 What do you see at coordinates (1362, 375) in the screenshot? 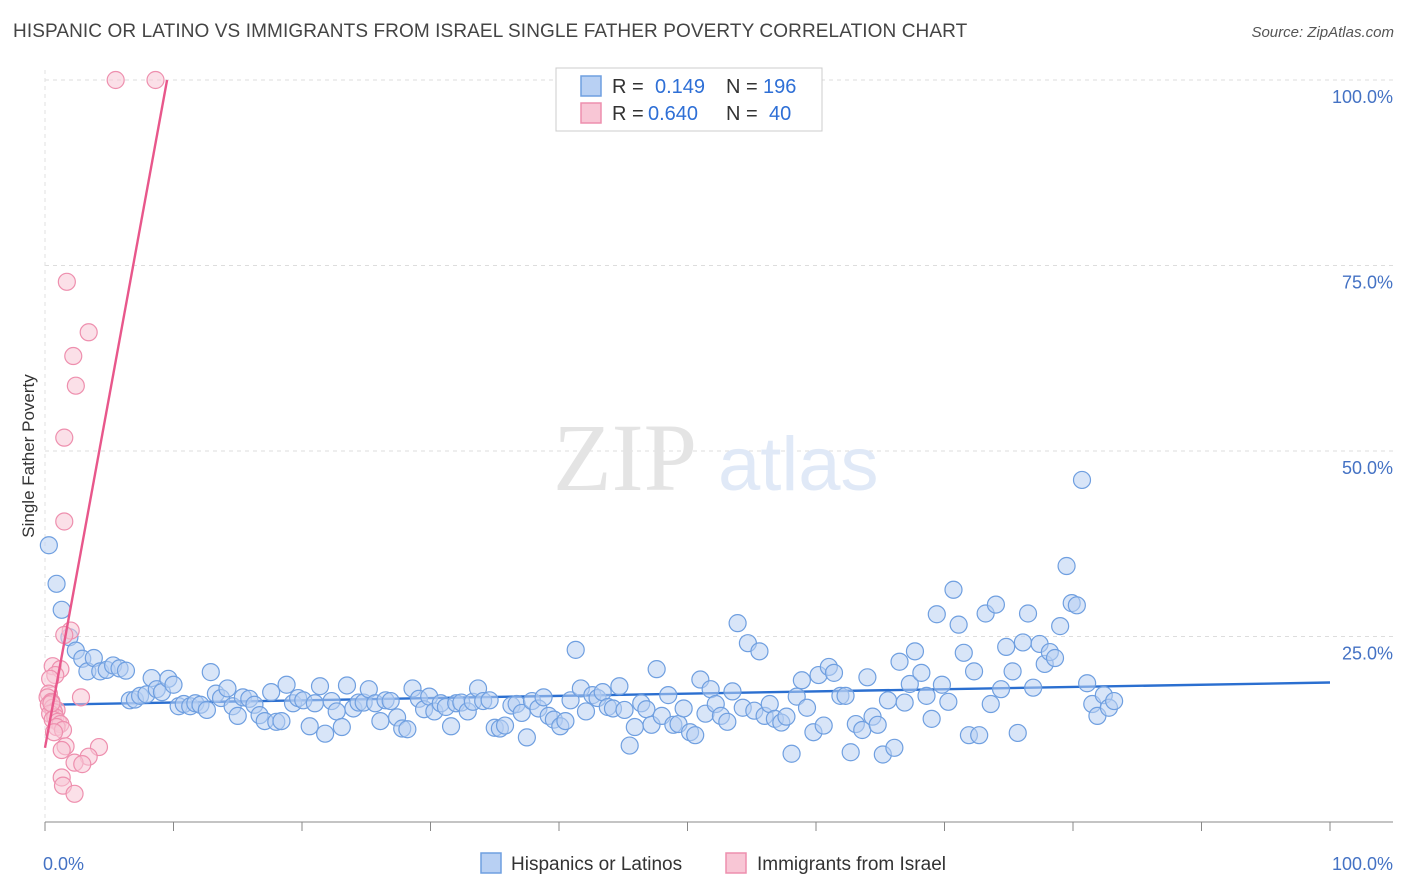
I see `y-tick-labels: 25.0% 50.0% 75.0% 100.0%` at bounding box center [1362, 375].